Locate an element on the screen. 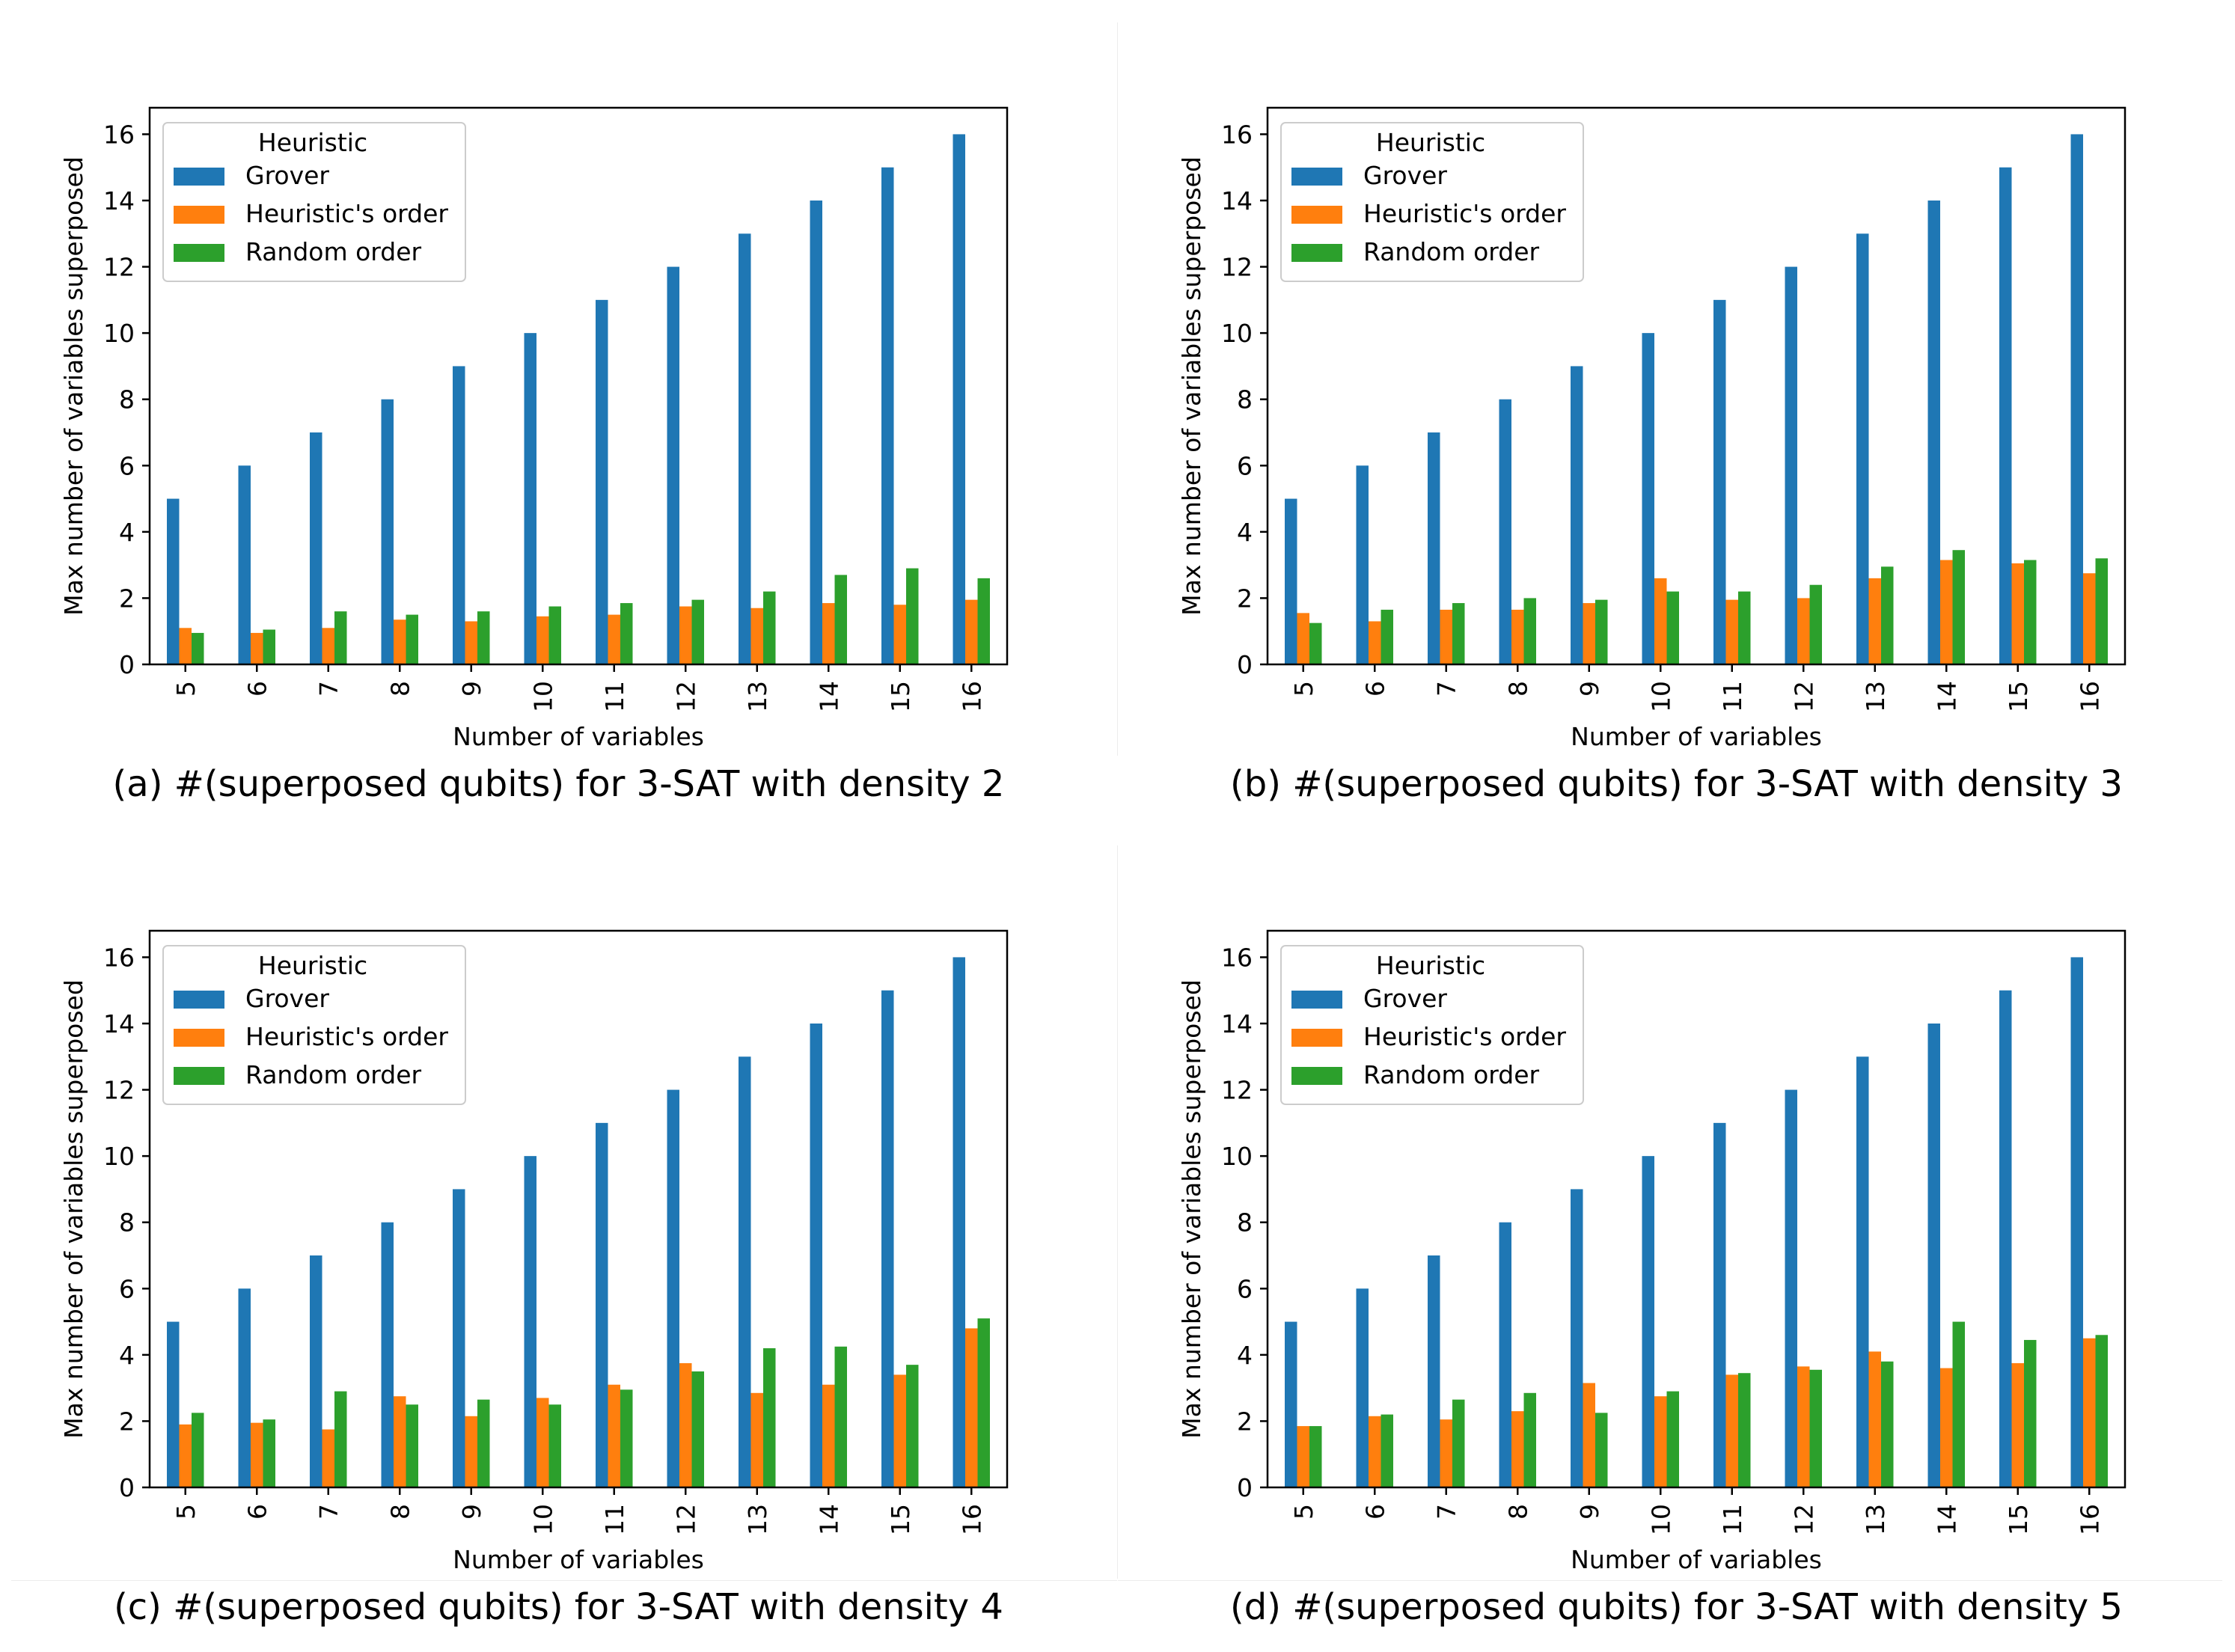 Image resolution: width=2235 pixels, height=1652 pixels. x-tick-label: 7 is located at coordinates (1447, 1512).